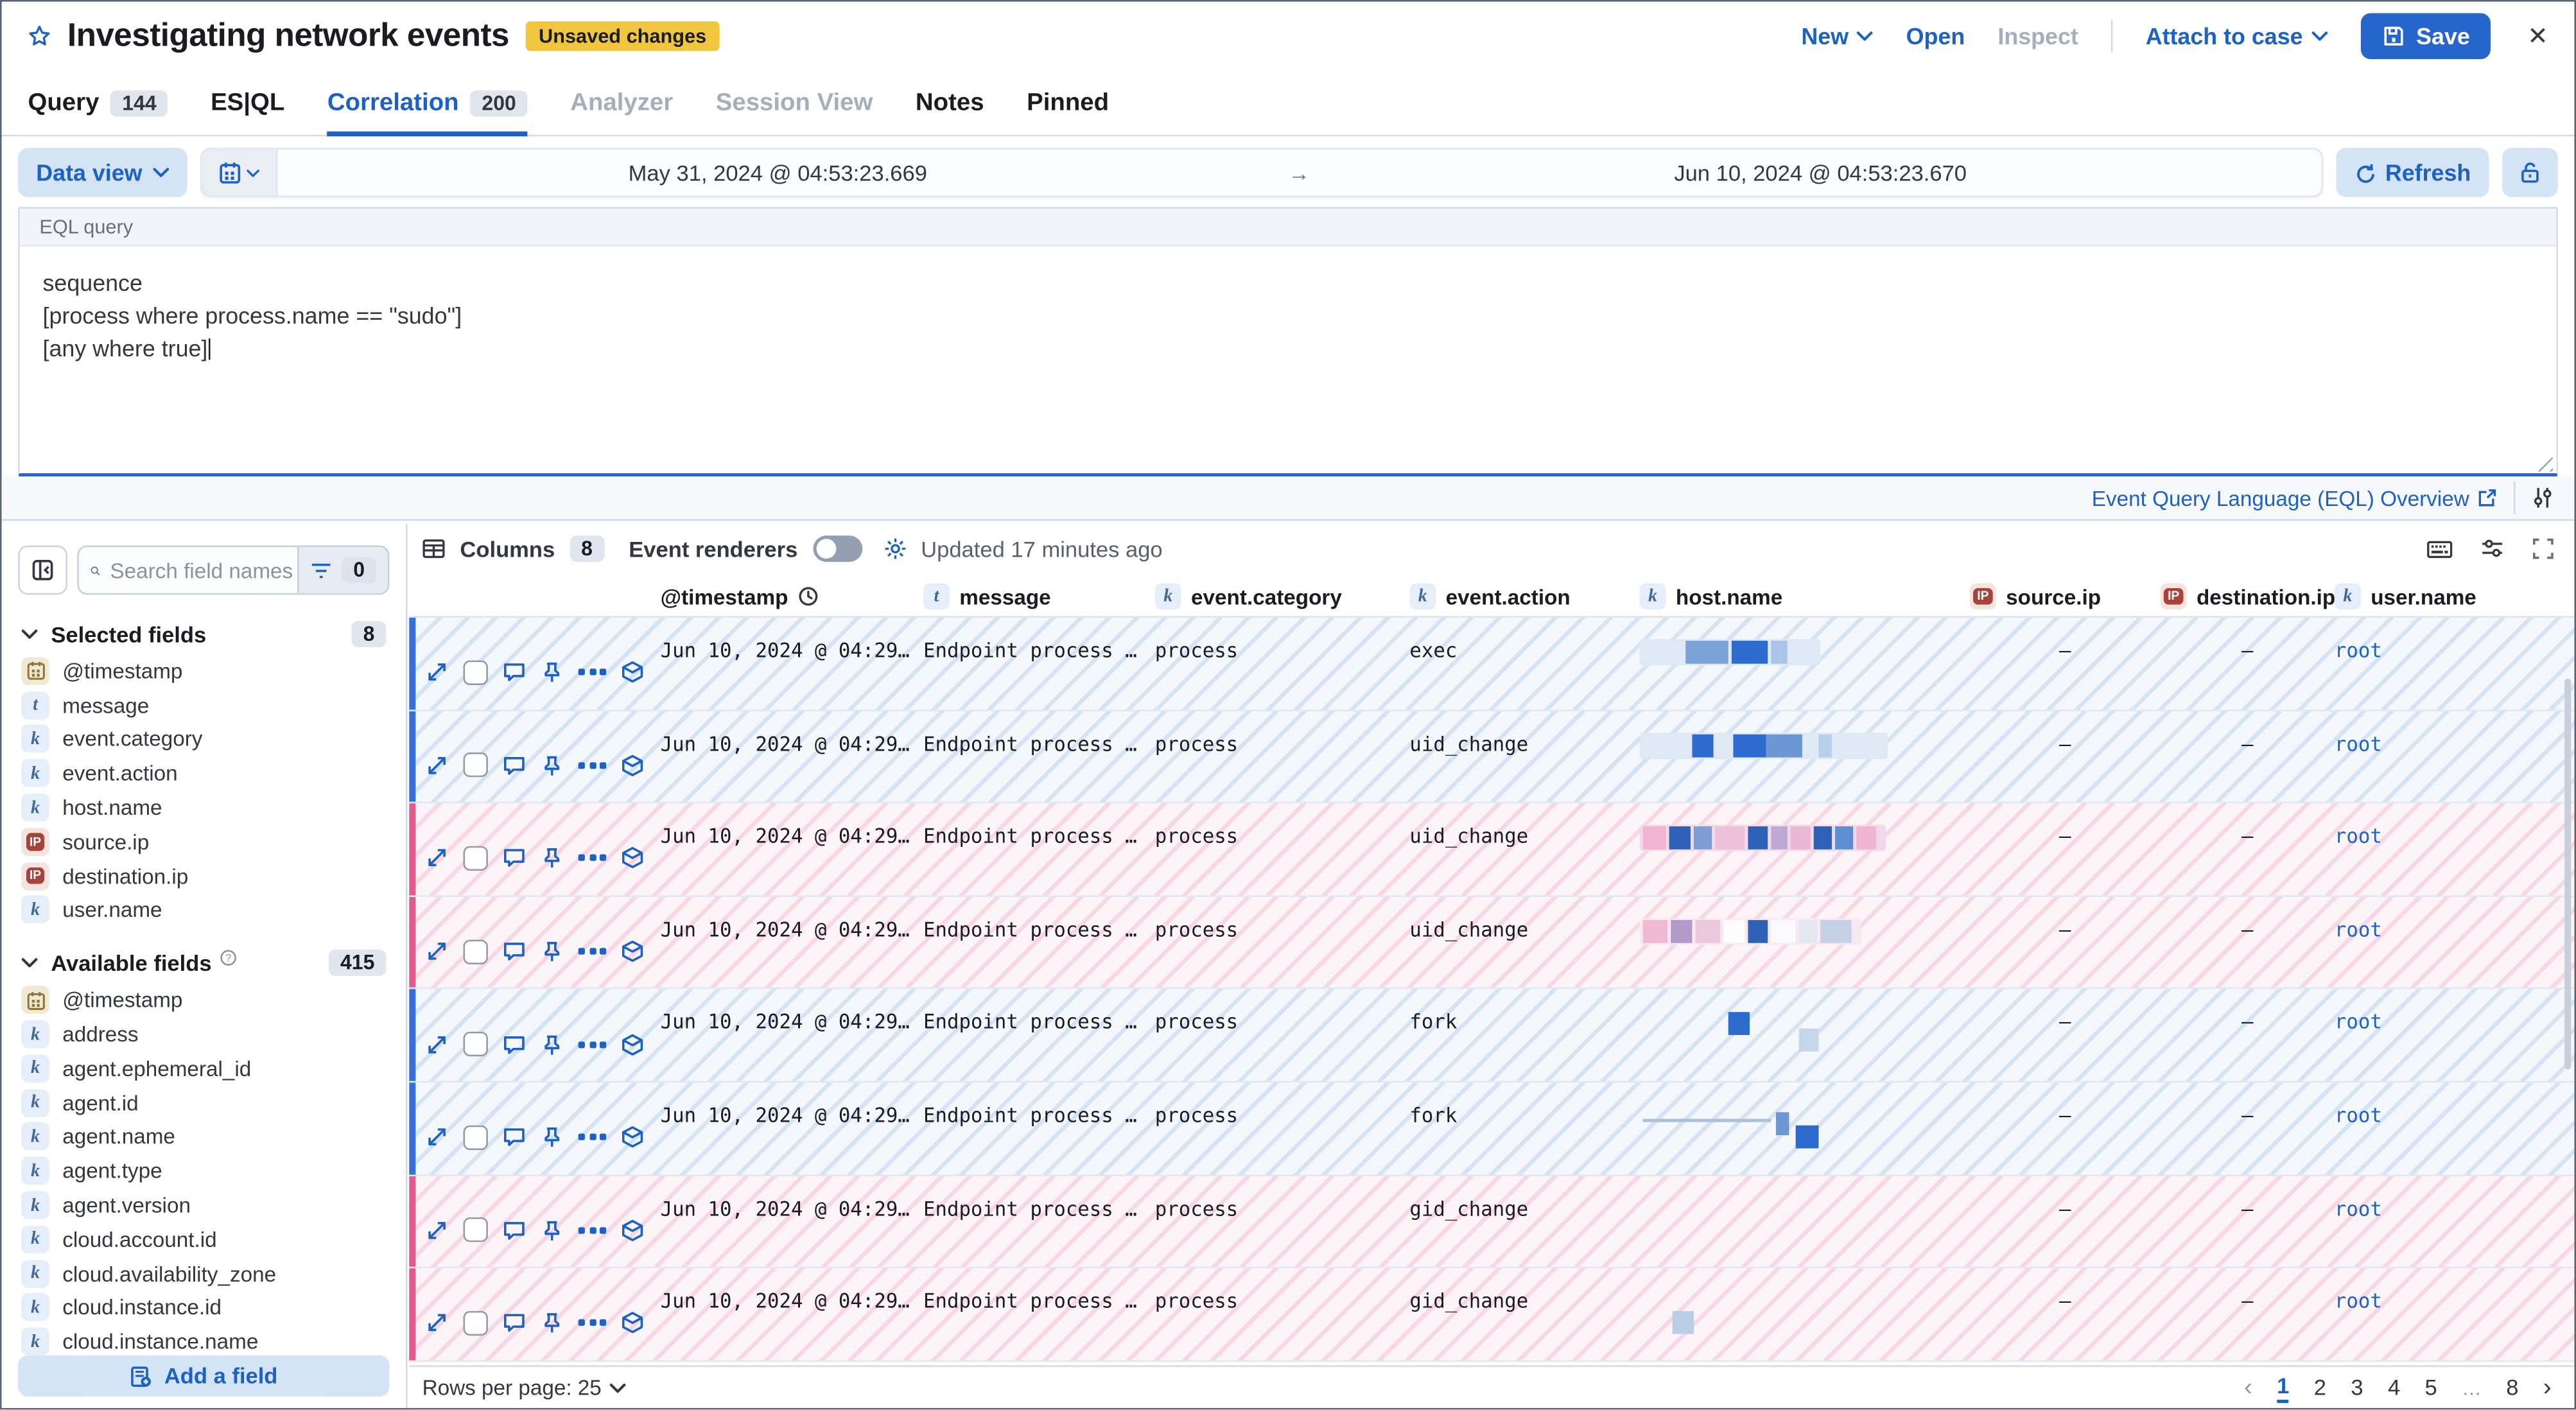 Image resolution: width=2576 pixels, height=1410 pixels. I want to click on eql-settings-icon, so click(2543, 498).